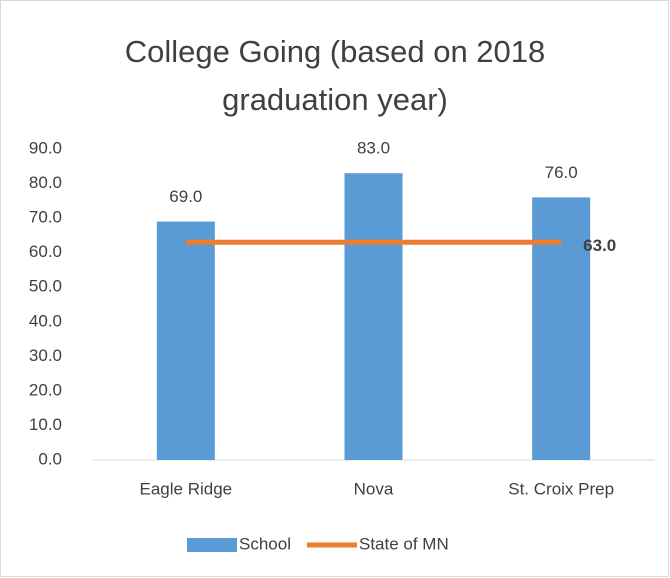  Describe the element at coordinates (45, 320) in the screenshot. I see `y-tick-label: 40.0` at that location.